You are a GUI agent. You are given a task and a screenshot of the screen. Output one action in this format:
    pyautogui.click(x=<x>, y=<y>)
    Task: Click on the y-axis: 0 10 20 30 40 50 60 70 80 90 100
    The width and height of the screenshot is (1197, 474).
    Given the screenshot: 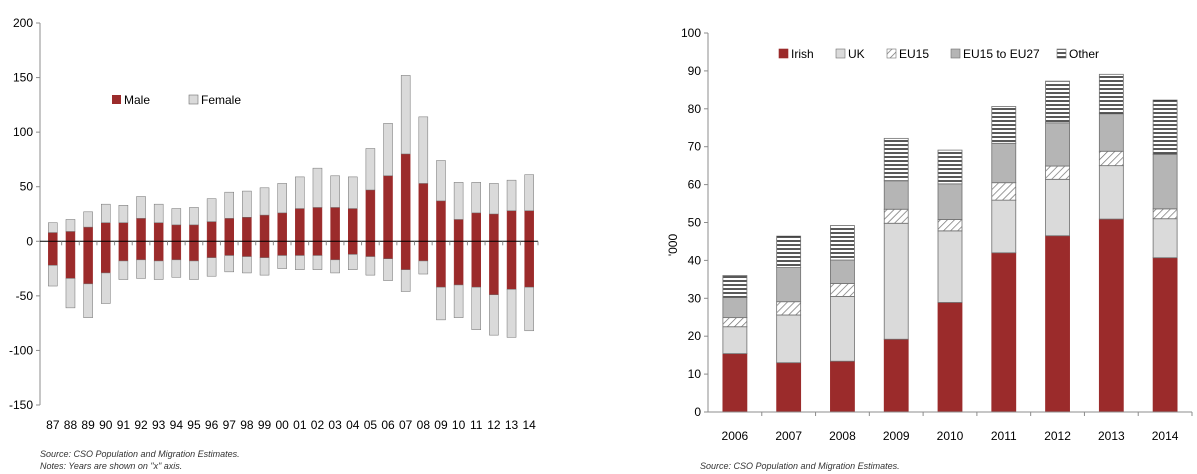 What is the action you would take?
    pyautogui.click(x=695, y=222)
    